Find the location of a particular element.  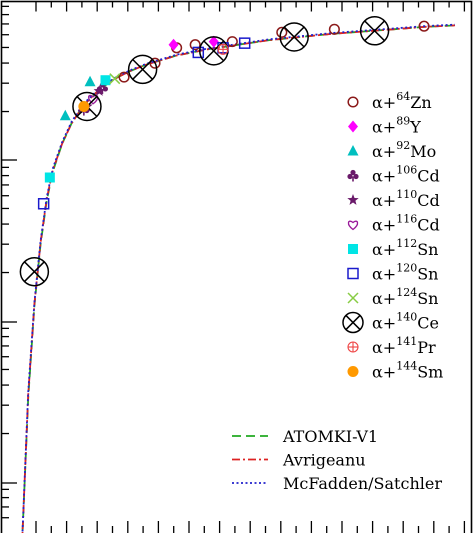

legend-label: α+89Y is located at coordinates (396, 126).